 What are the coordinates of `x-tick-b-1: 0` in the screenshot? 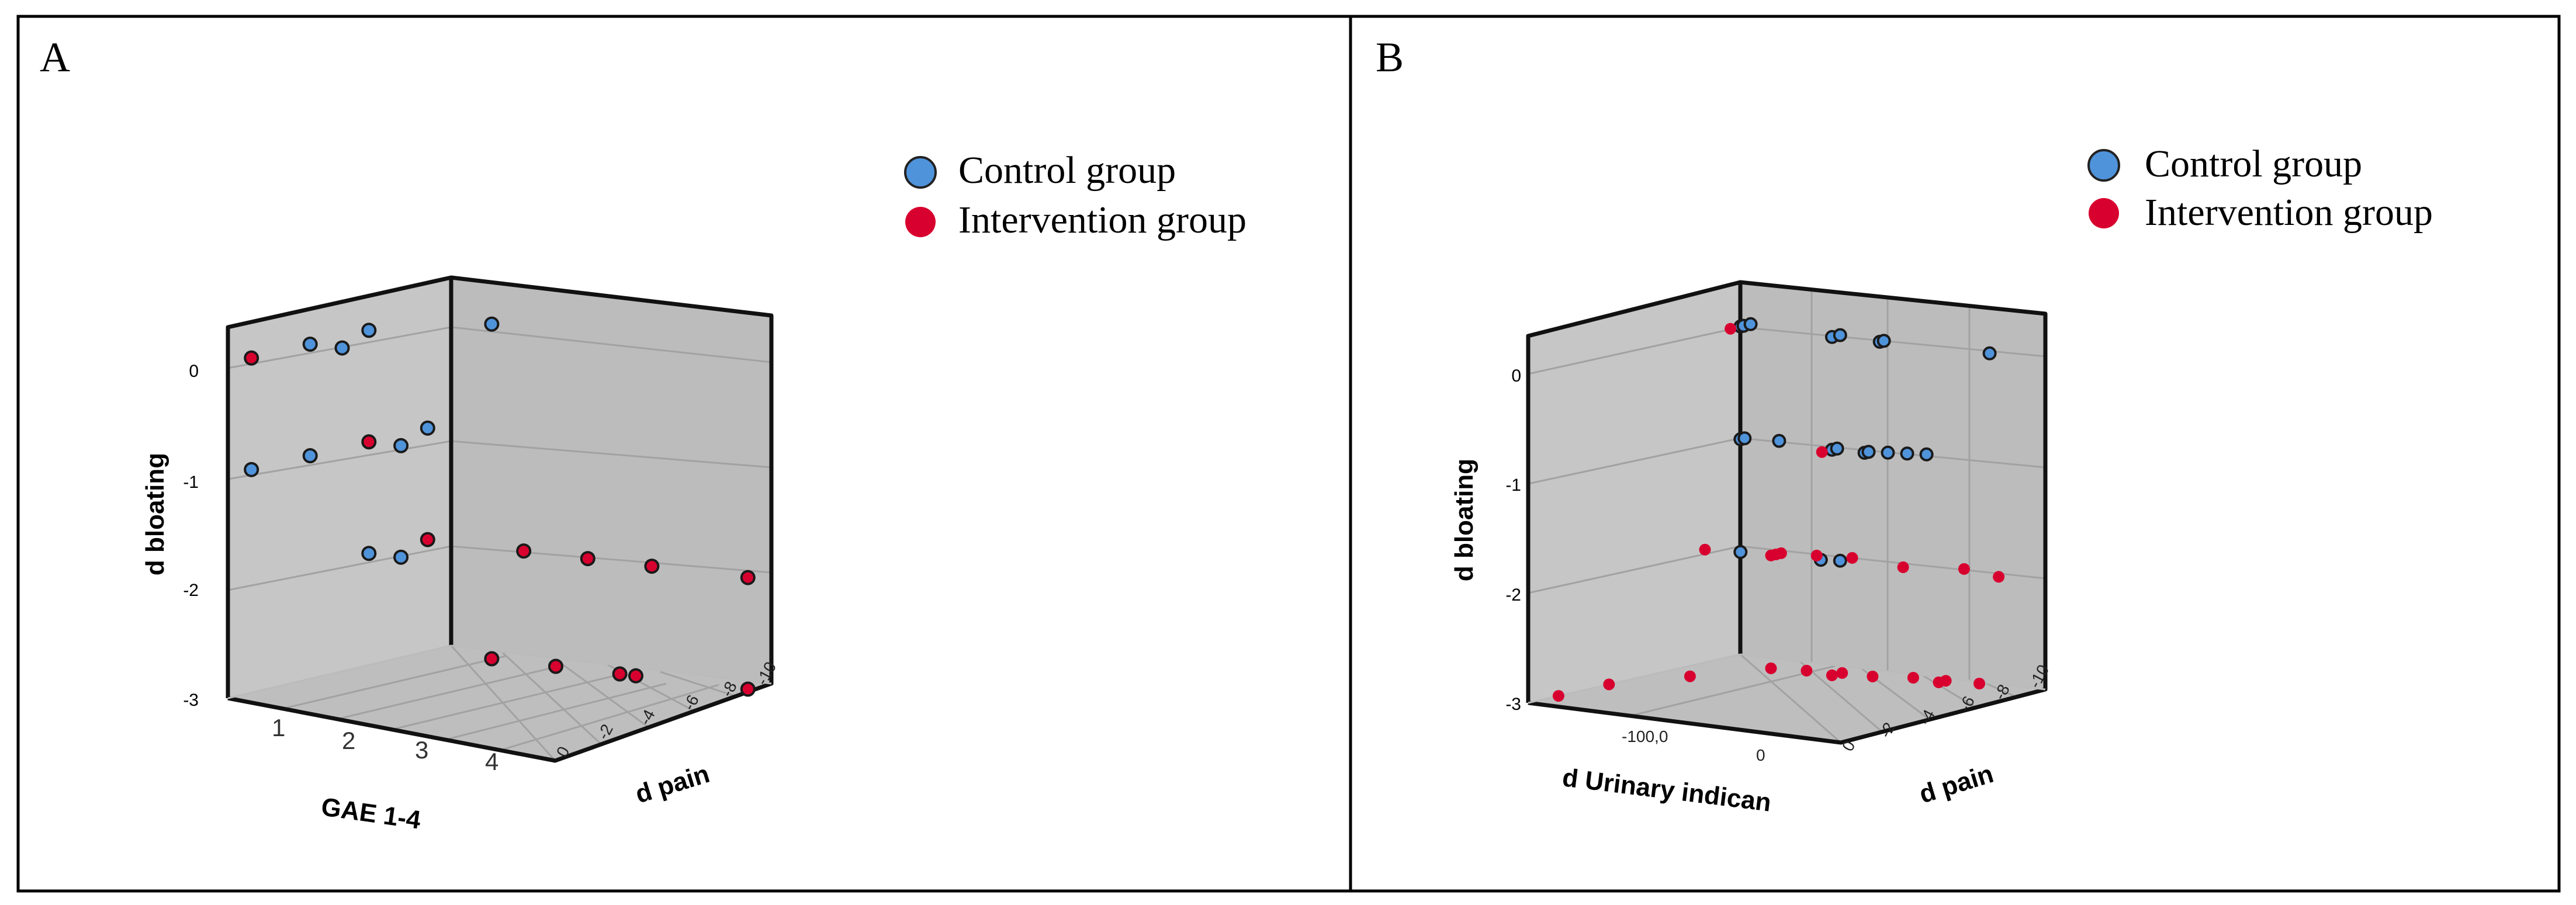 It's located at (1760, 755).